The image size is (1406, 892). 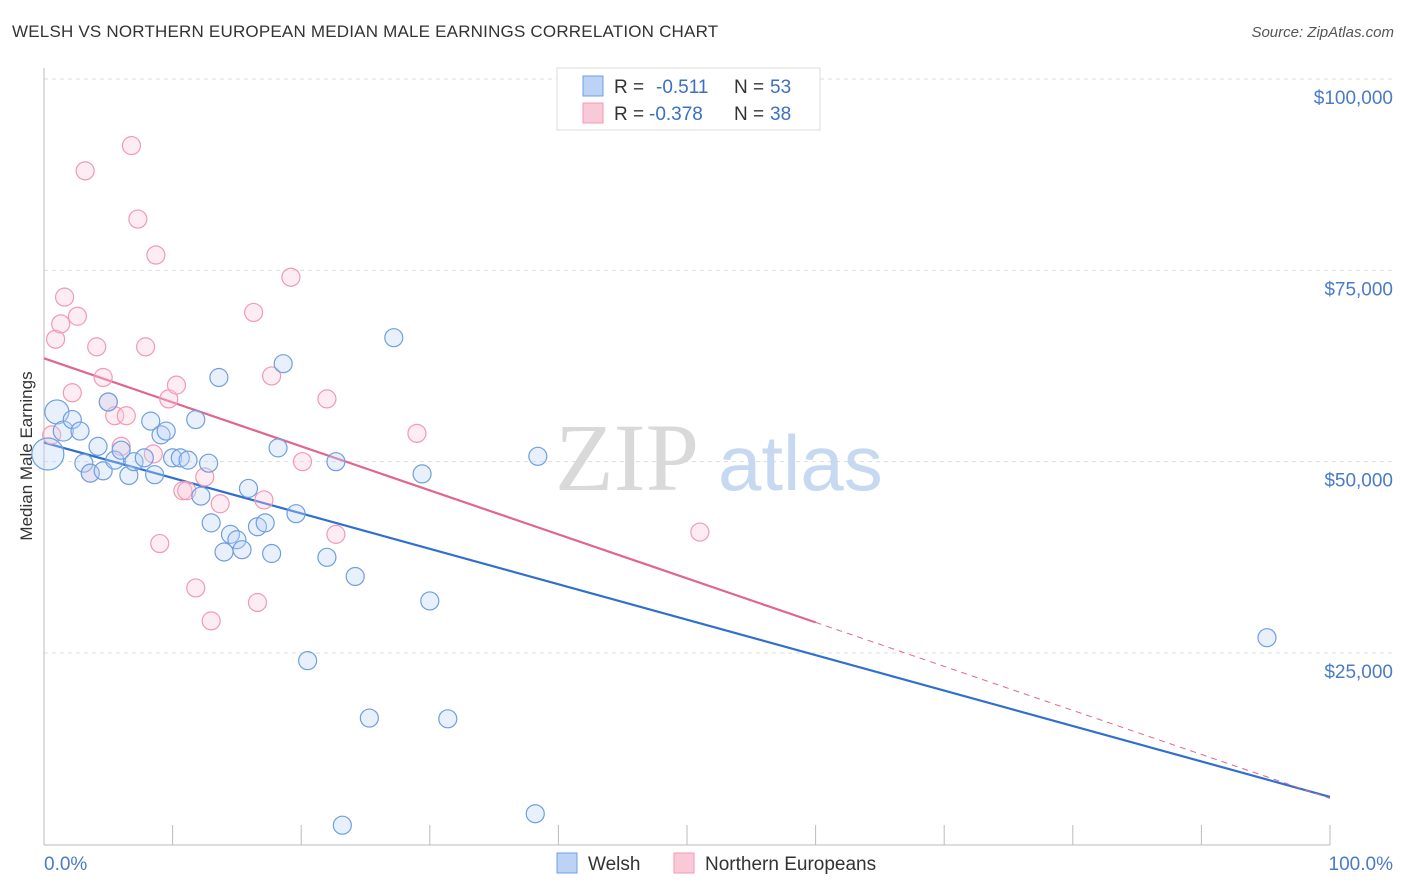 I want to click on y-tick-label-25000: $25,000, so click(x=1358, y=672).